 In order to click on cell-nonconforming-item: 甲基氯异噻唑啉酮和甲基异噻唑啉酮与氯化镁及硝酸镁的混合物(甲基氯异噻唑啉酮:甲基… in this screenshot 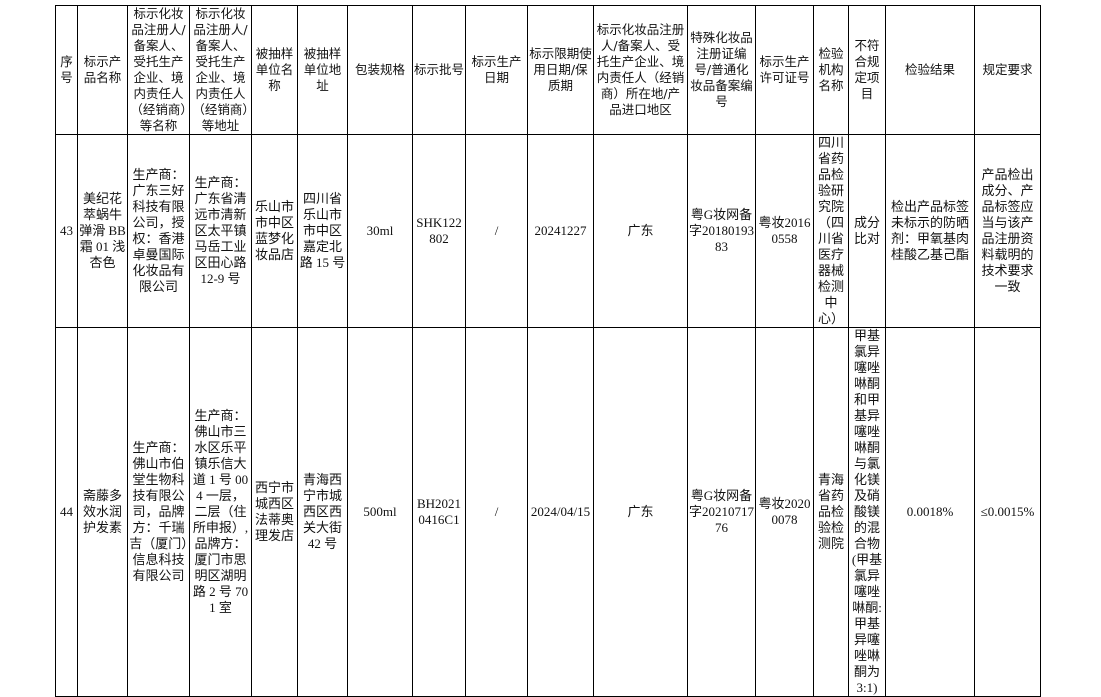, I will do `click(867, 512)`.